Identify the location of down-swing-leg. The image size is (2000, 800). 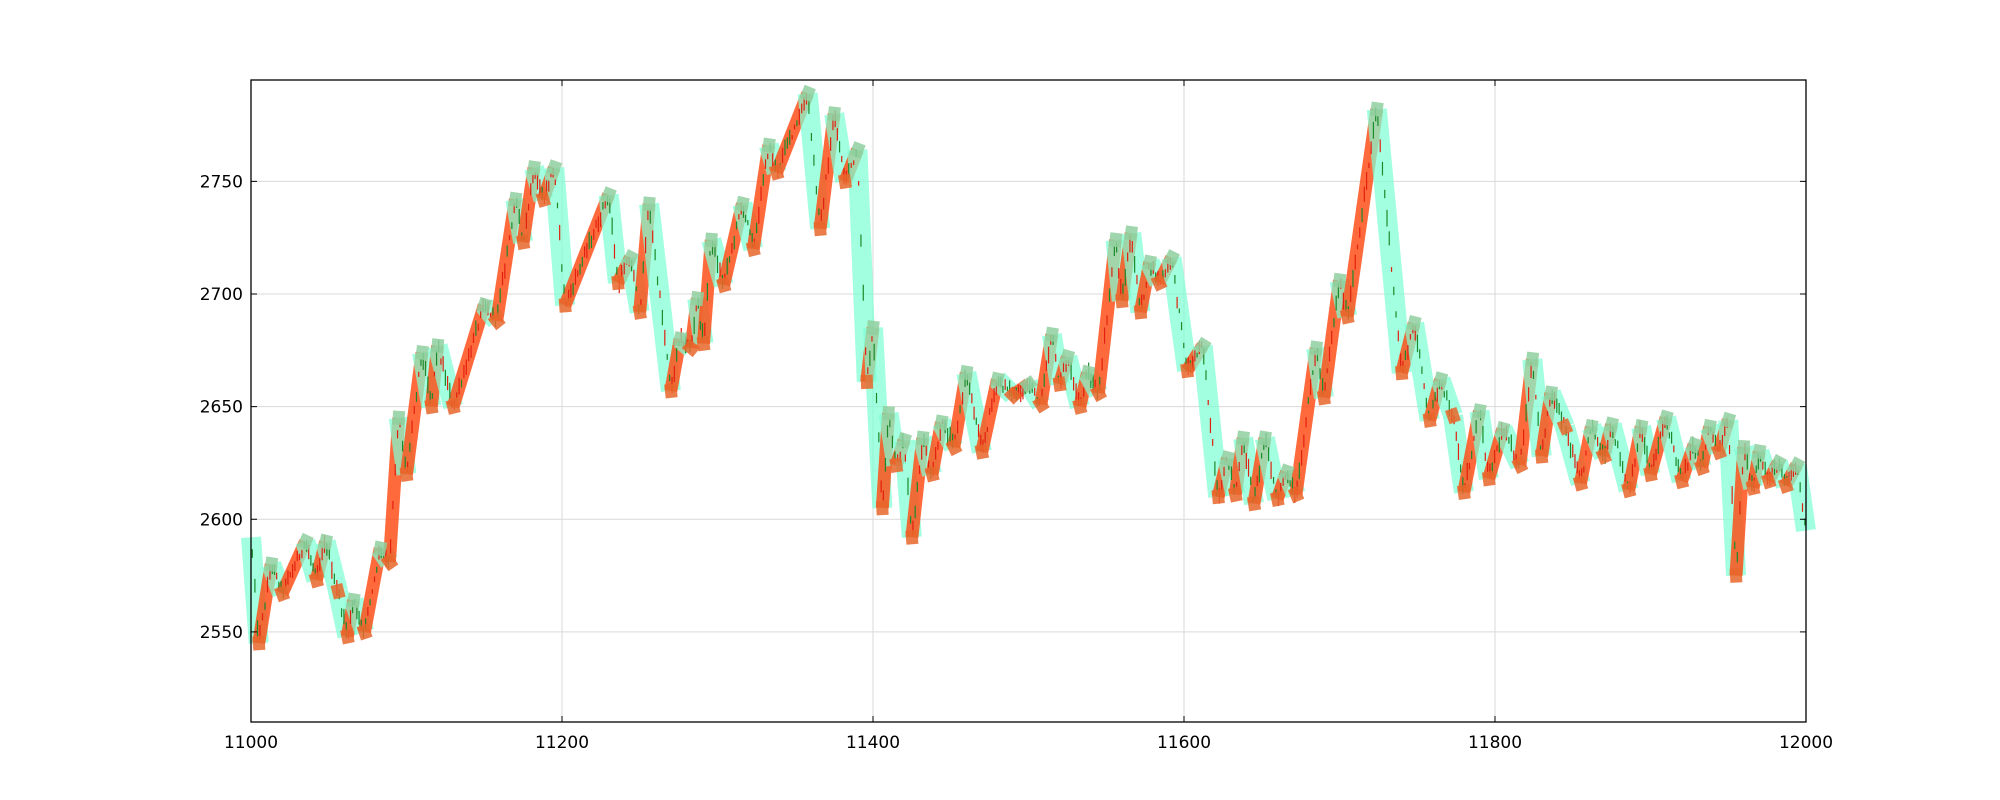
(1179, 314).